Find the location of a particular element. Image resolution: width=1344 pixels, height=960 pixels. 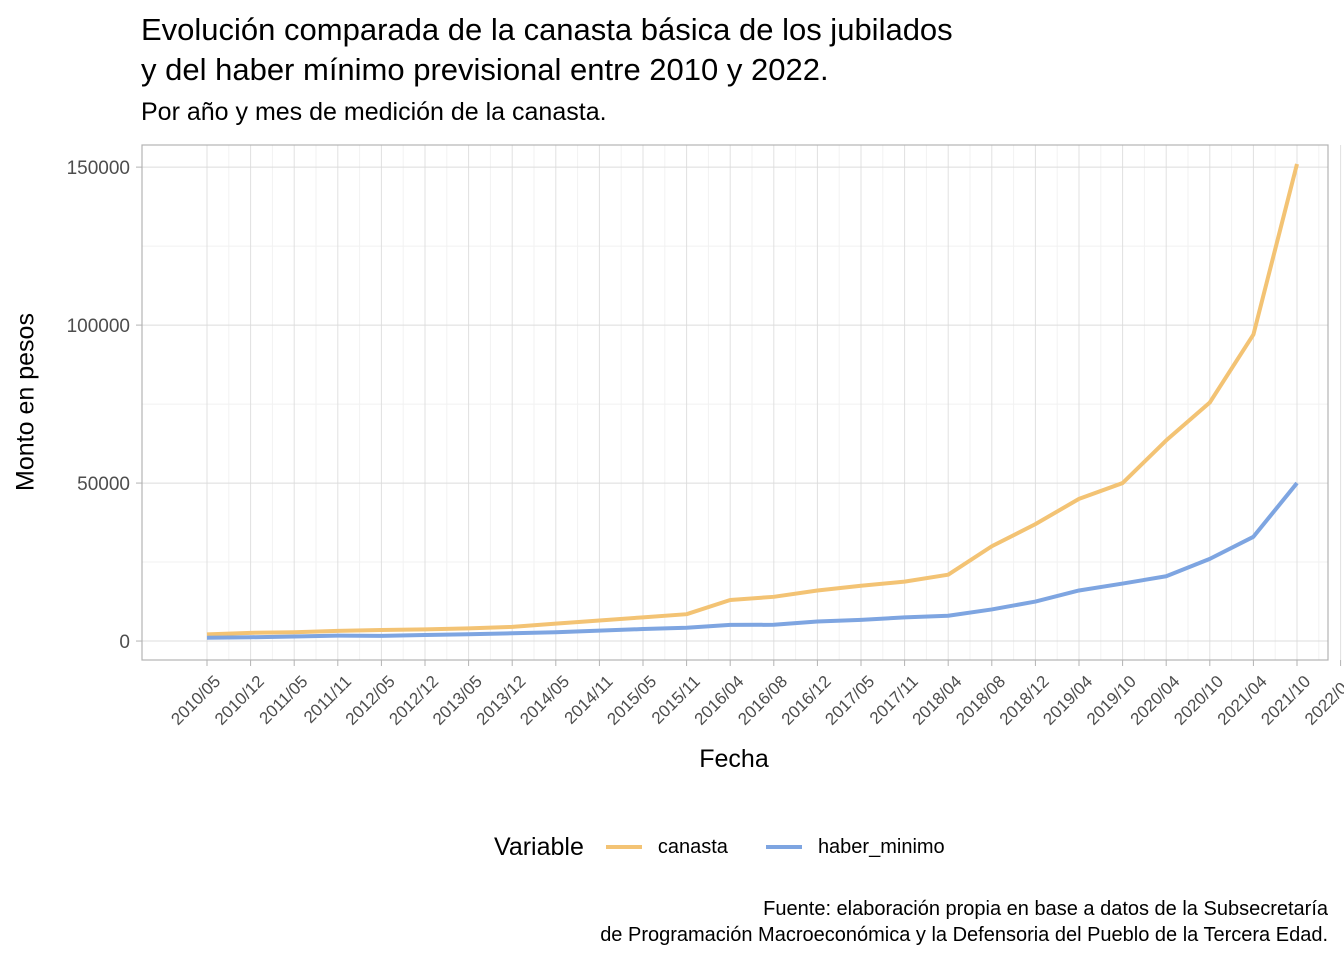

legend-key-canasta is located at coordinates (623, 847).